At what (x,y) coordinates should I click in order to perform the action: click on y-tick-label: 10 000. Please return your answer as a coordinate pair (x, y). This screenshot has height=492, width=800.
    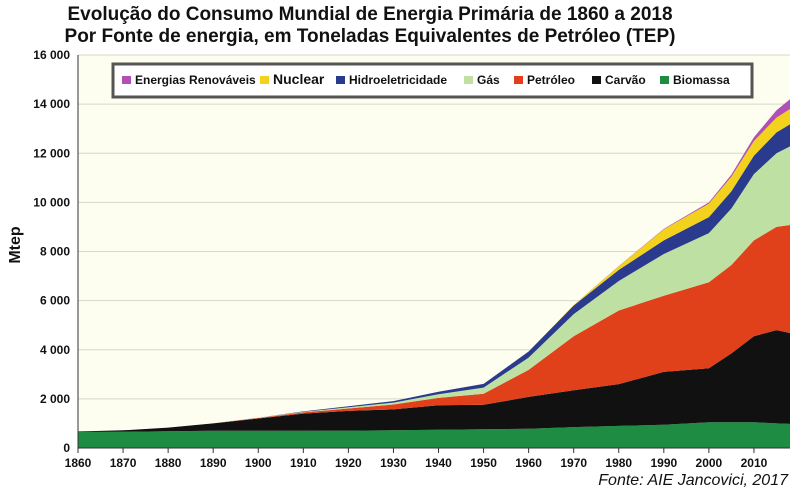
    Looking at the image, I should click on (51, 202).